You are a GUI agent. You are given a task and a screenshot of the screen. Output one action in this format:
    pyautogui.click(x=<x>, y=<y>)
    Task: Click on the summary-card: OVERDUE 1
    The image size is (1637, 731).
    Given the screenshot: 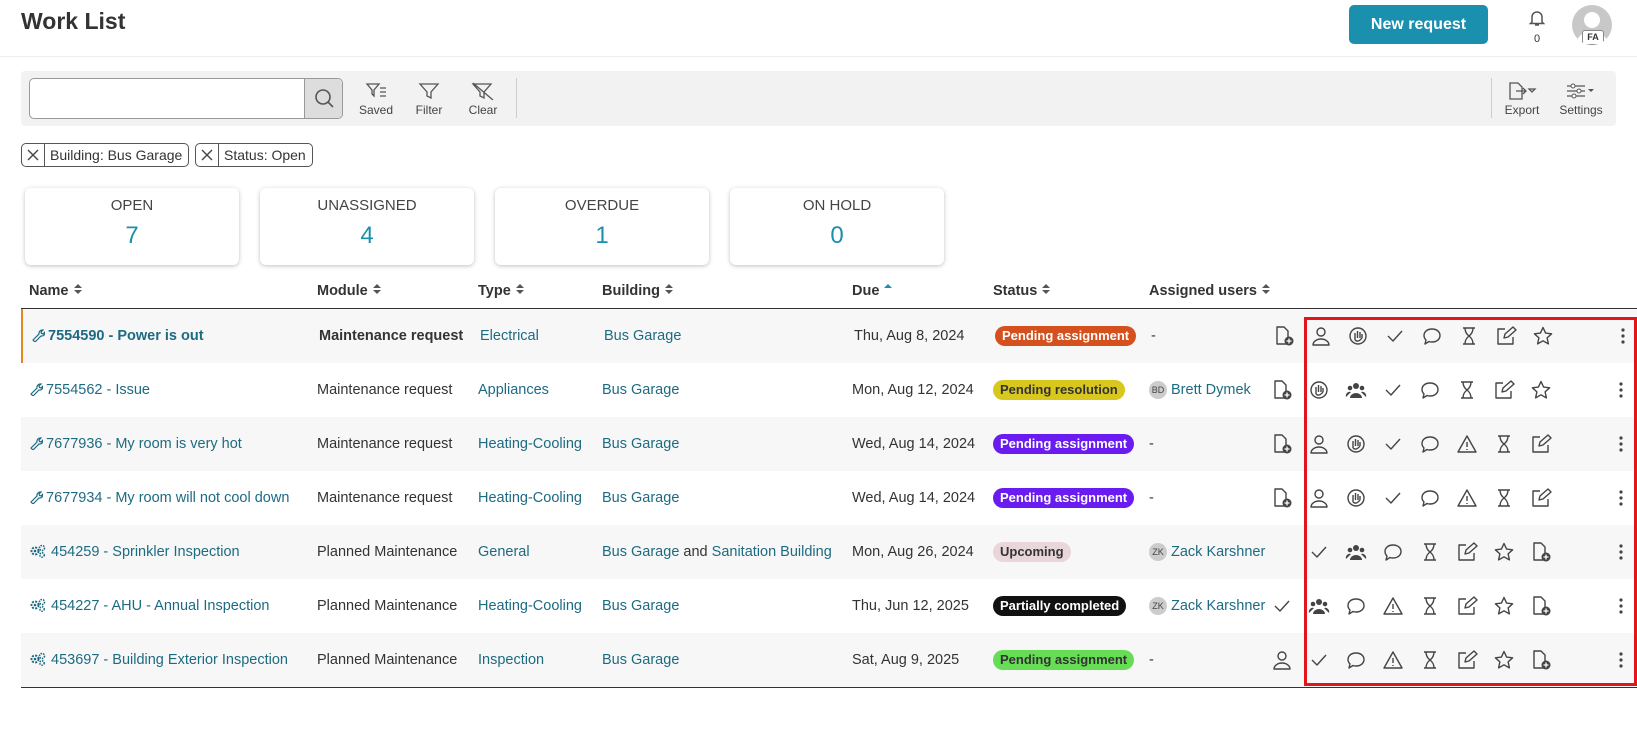 What is the action you would take?
    pyautogui.click(x=602, y=226)
    